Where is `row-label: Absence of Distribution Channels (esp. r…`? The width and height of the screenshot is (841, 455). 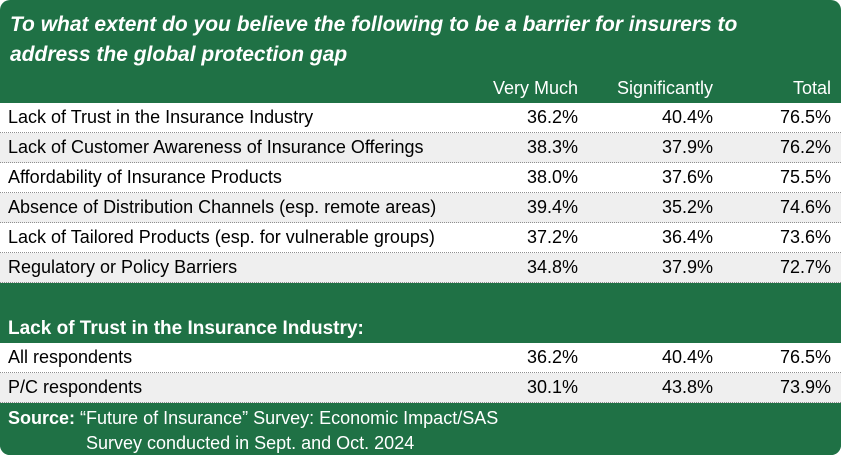 row-label: Absence of Distribution Channels (esp. r… is located at coordinates (222, 206).